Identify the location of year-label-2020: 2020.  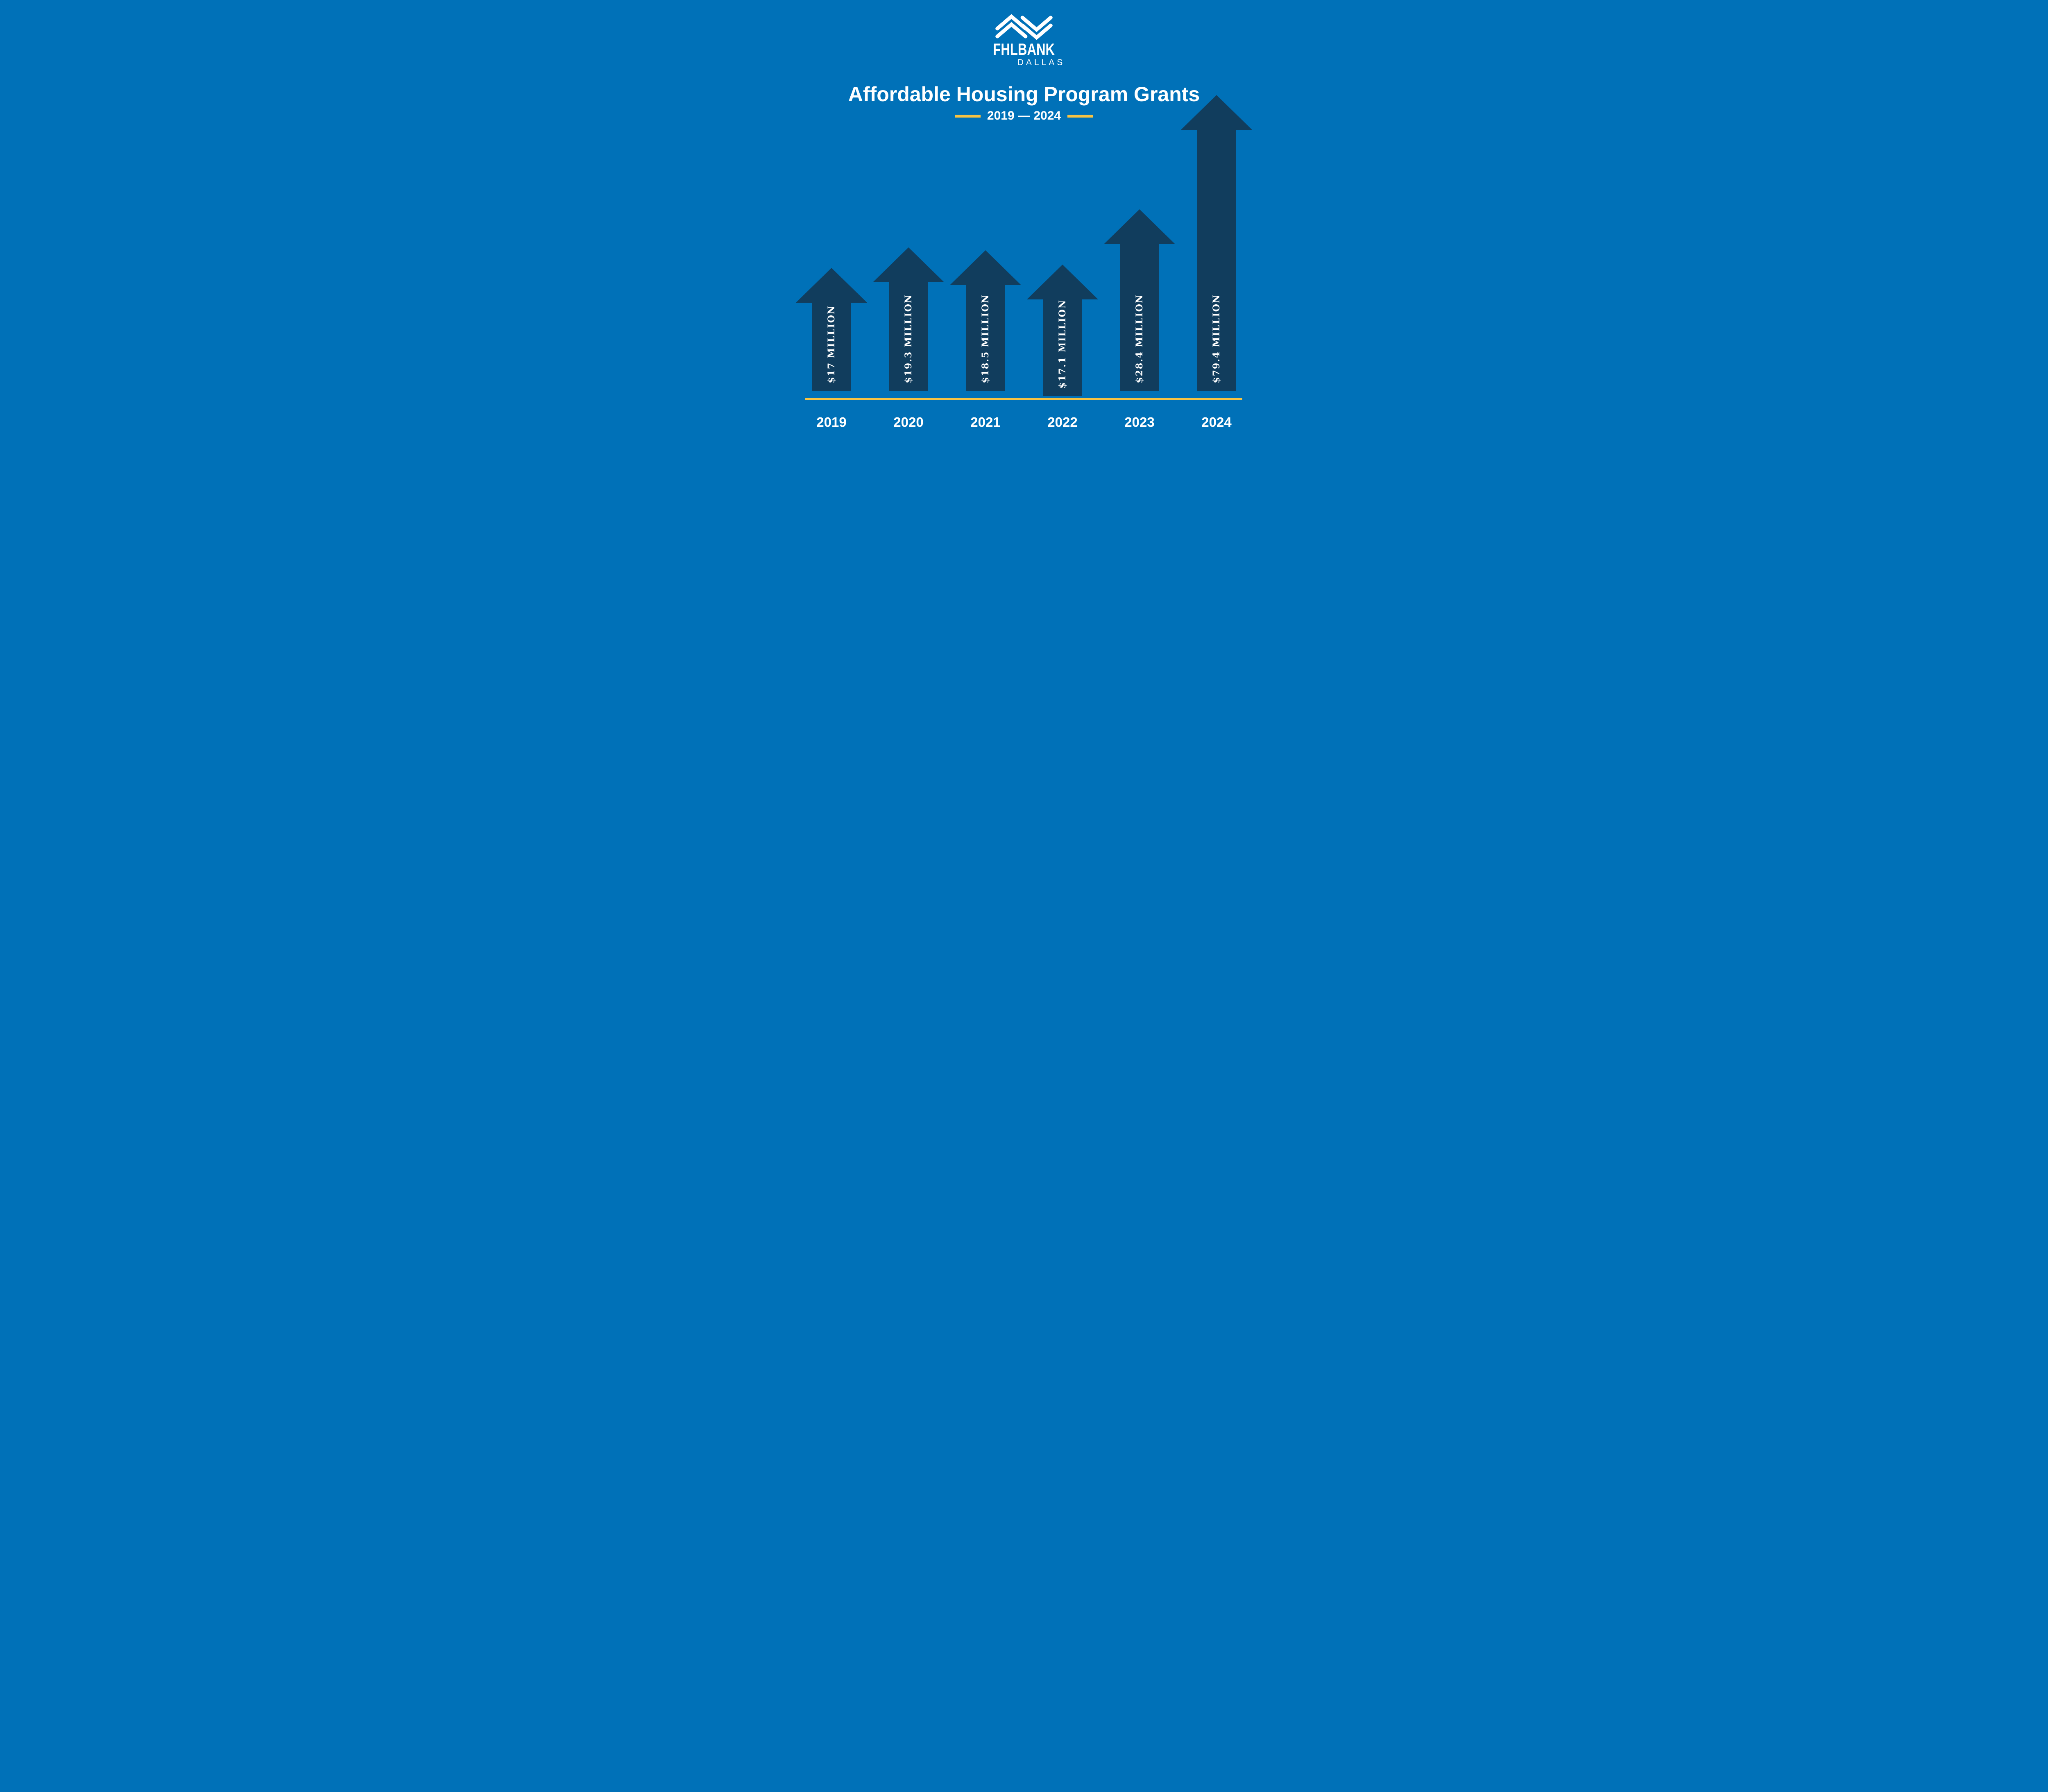
(908, 422).